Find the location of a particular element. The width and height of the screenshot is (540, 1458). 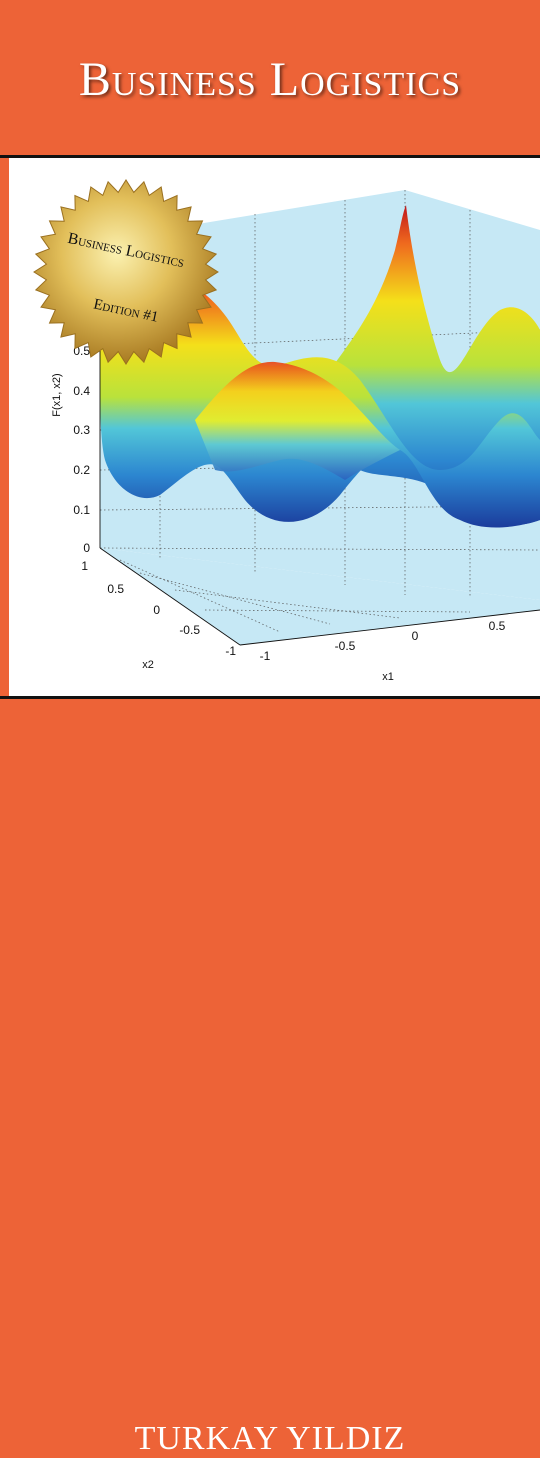

z-axis-label: F(x1, x2) is located at coordinates (57, 394).